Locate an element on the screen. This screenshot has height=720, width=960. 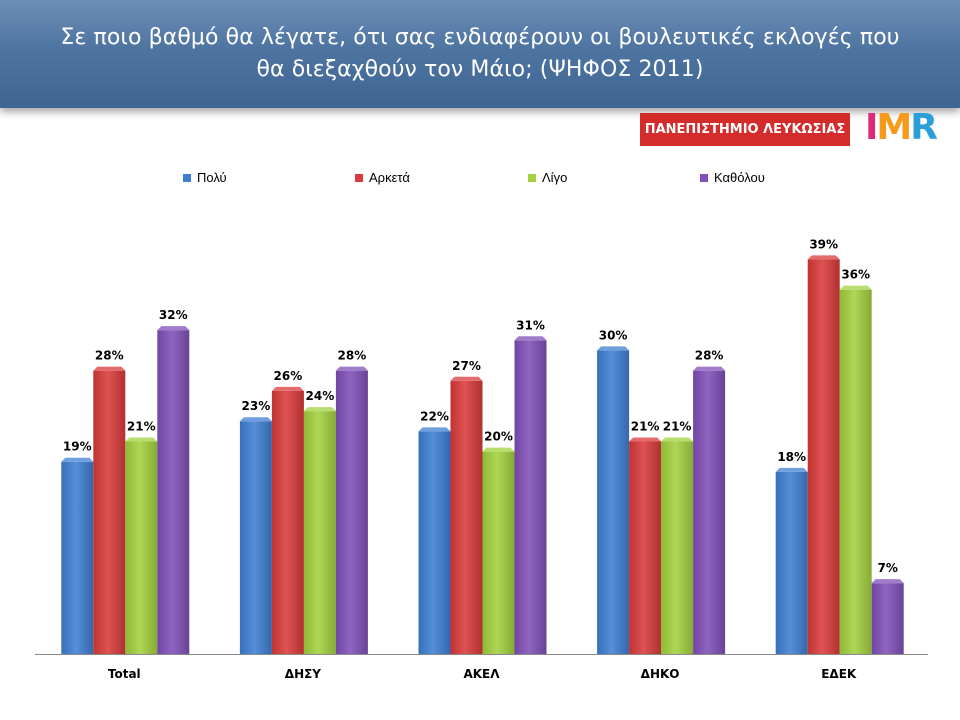
legend-item-ligo: Λίγο is located at coordinates (547, 177).